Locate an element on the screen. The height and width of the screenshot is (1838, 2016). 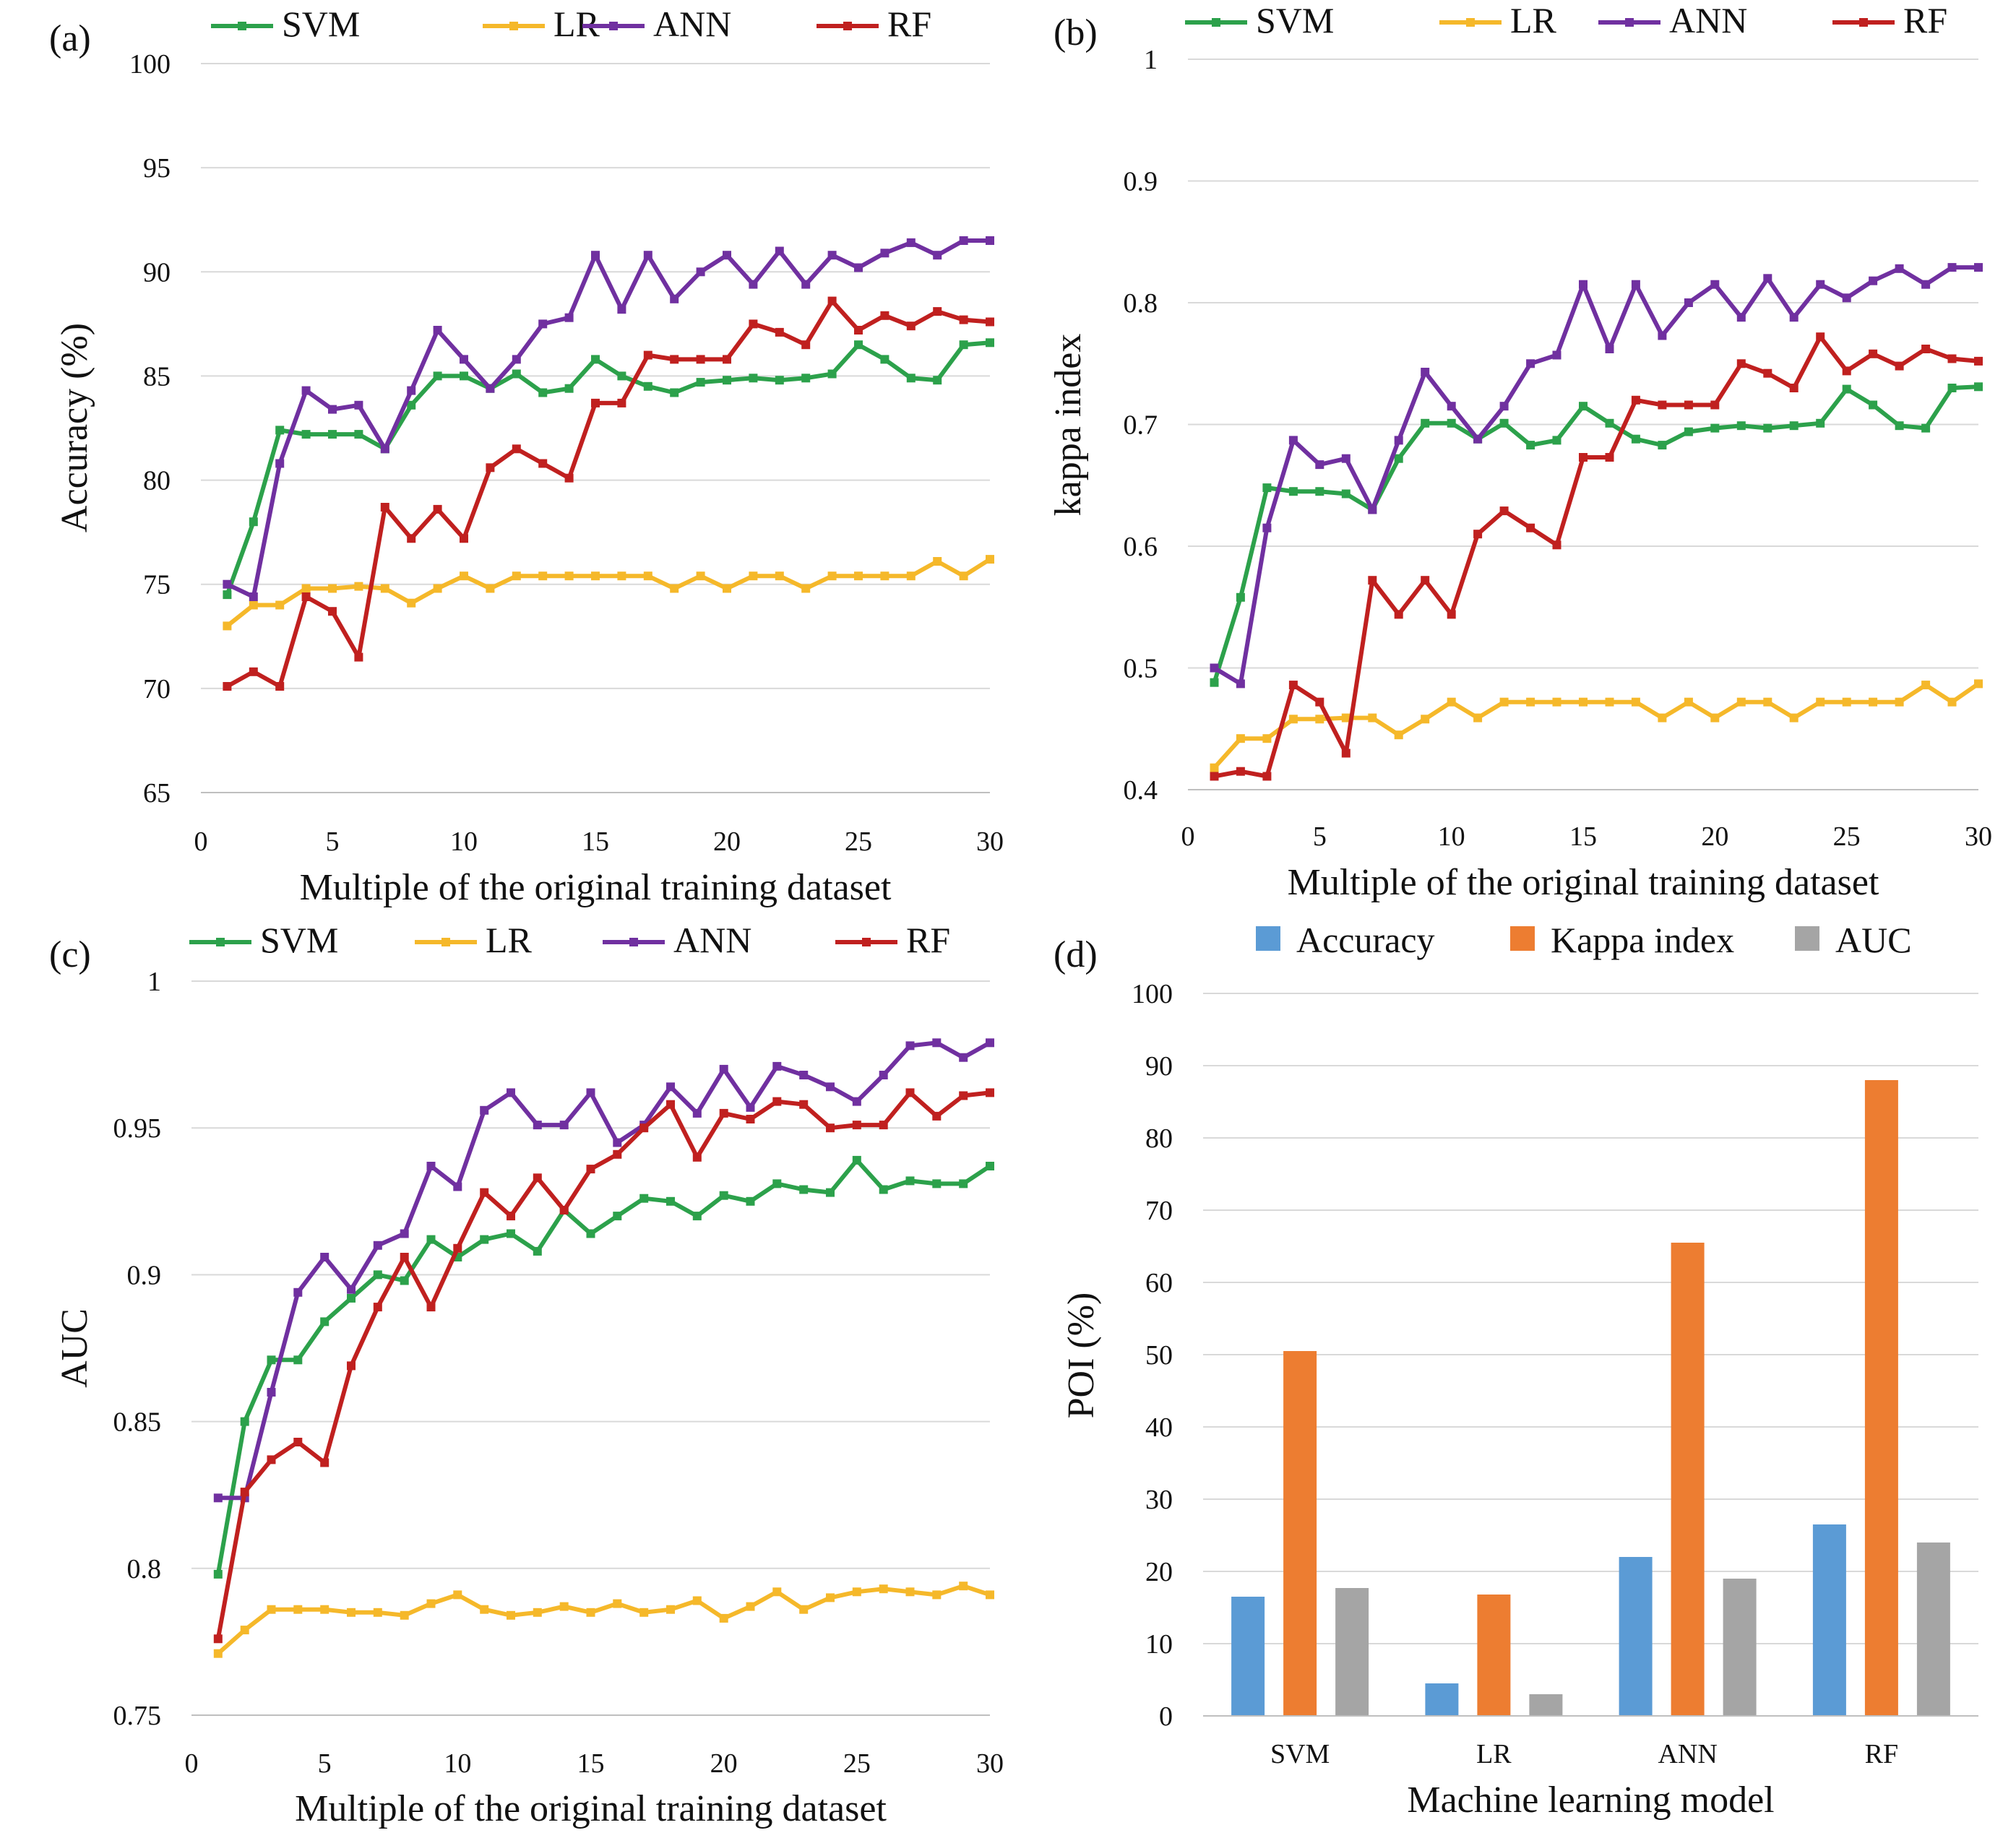
x-tick-label: 25 is located at coordinates (857, 1763).